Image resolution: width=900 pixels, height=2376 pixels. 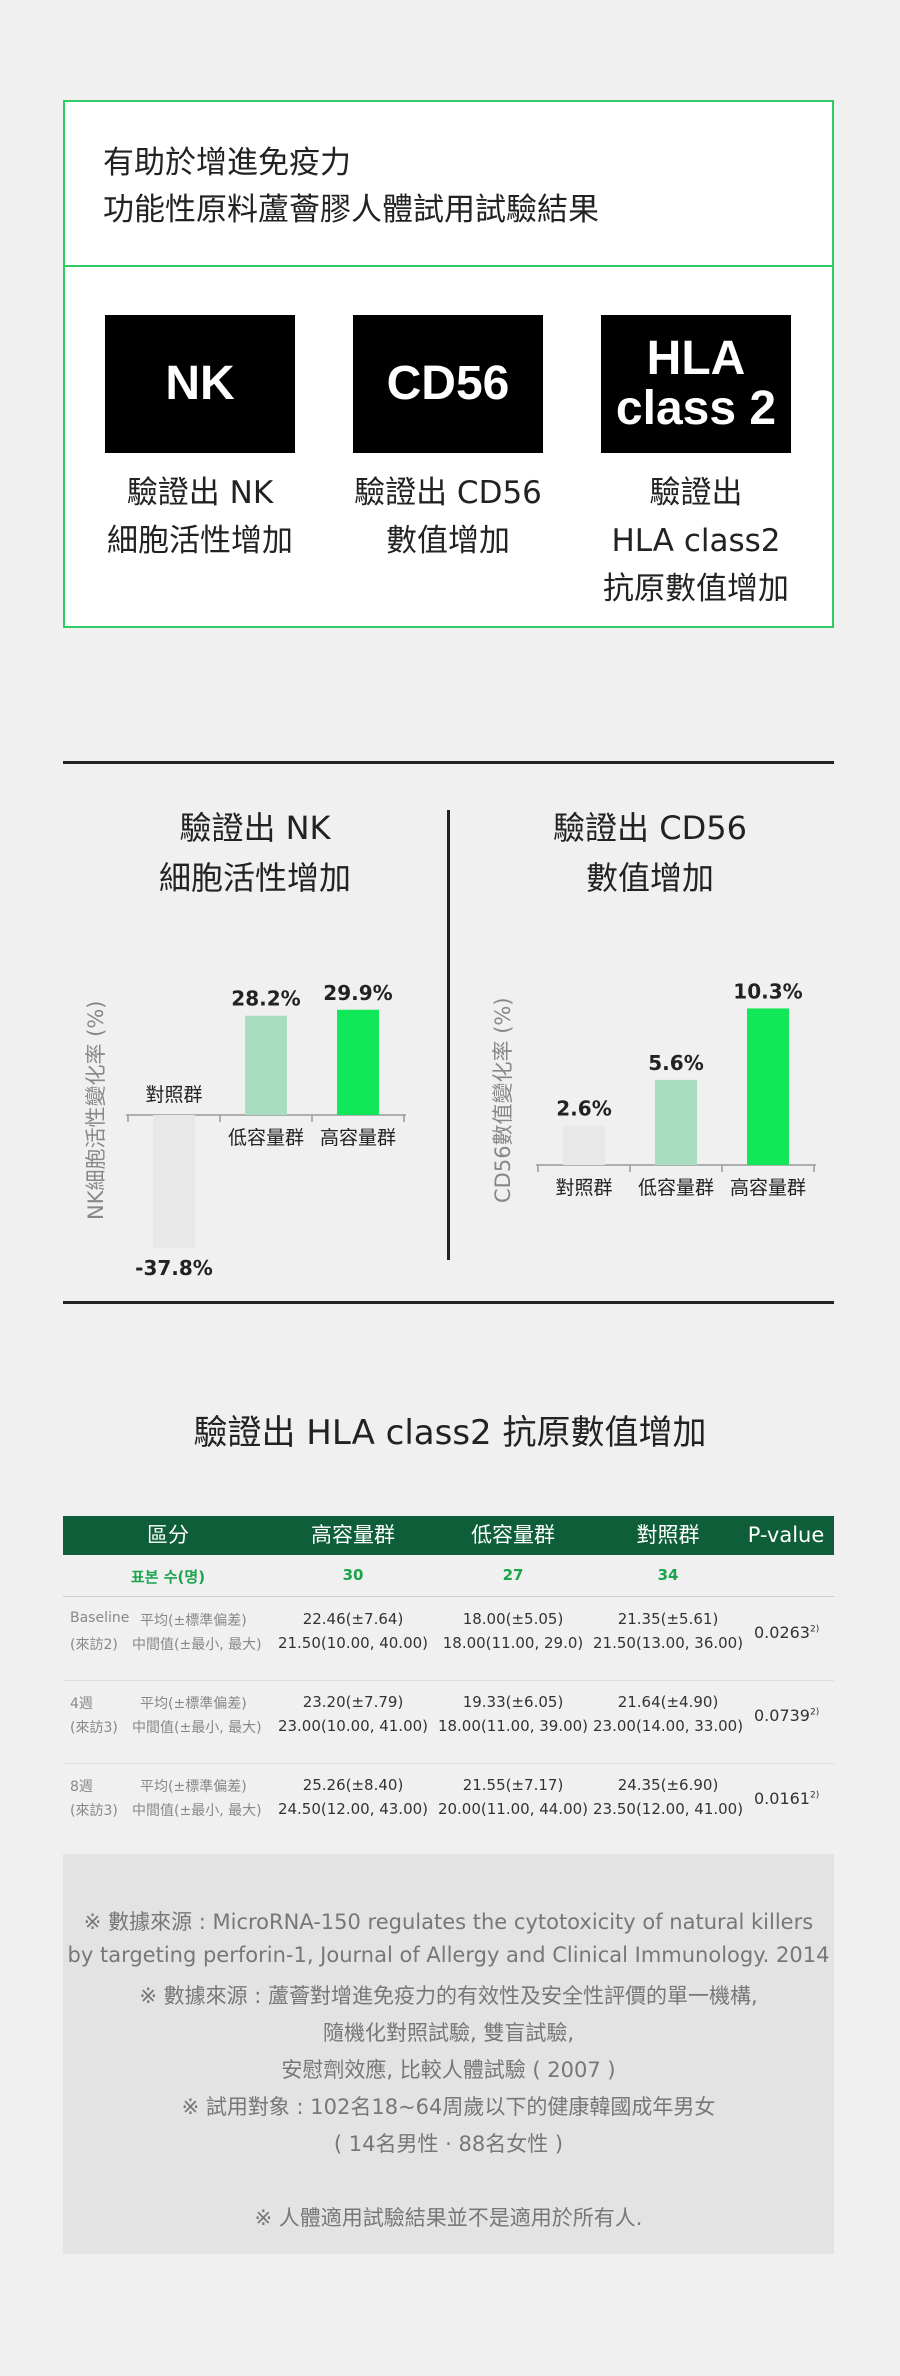 What do you see at coordinates (174, 1268) in the screenshot?
I see `bar-value-label: -37.8%` at bounding box center [174, 1268].